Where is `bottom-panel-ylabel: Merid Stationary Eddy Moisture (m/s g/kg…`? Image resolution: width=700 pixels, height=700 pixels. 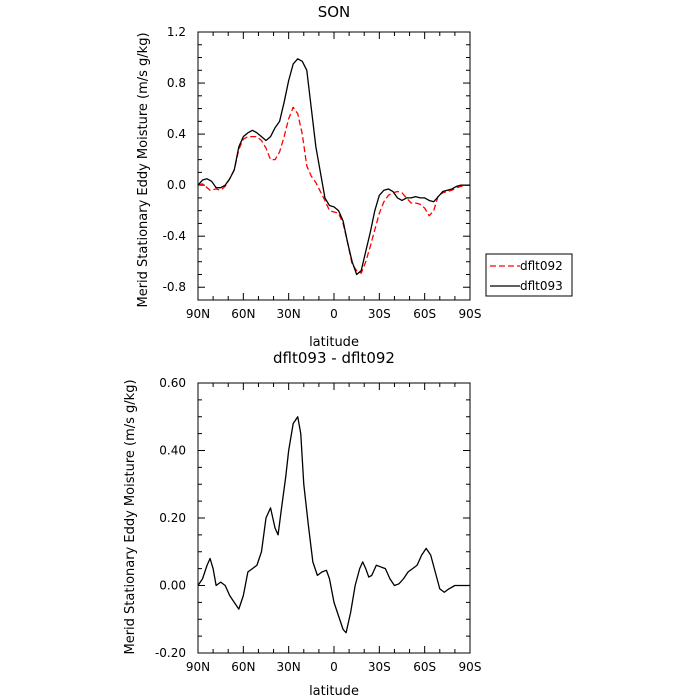
bottom-panel-ylabel: Merid Stationary Eddy Moisture (m/s g/kg… is located at coordinates (130, 516).